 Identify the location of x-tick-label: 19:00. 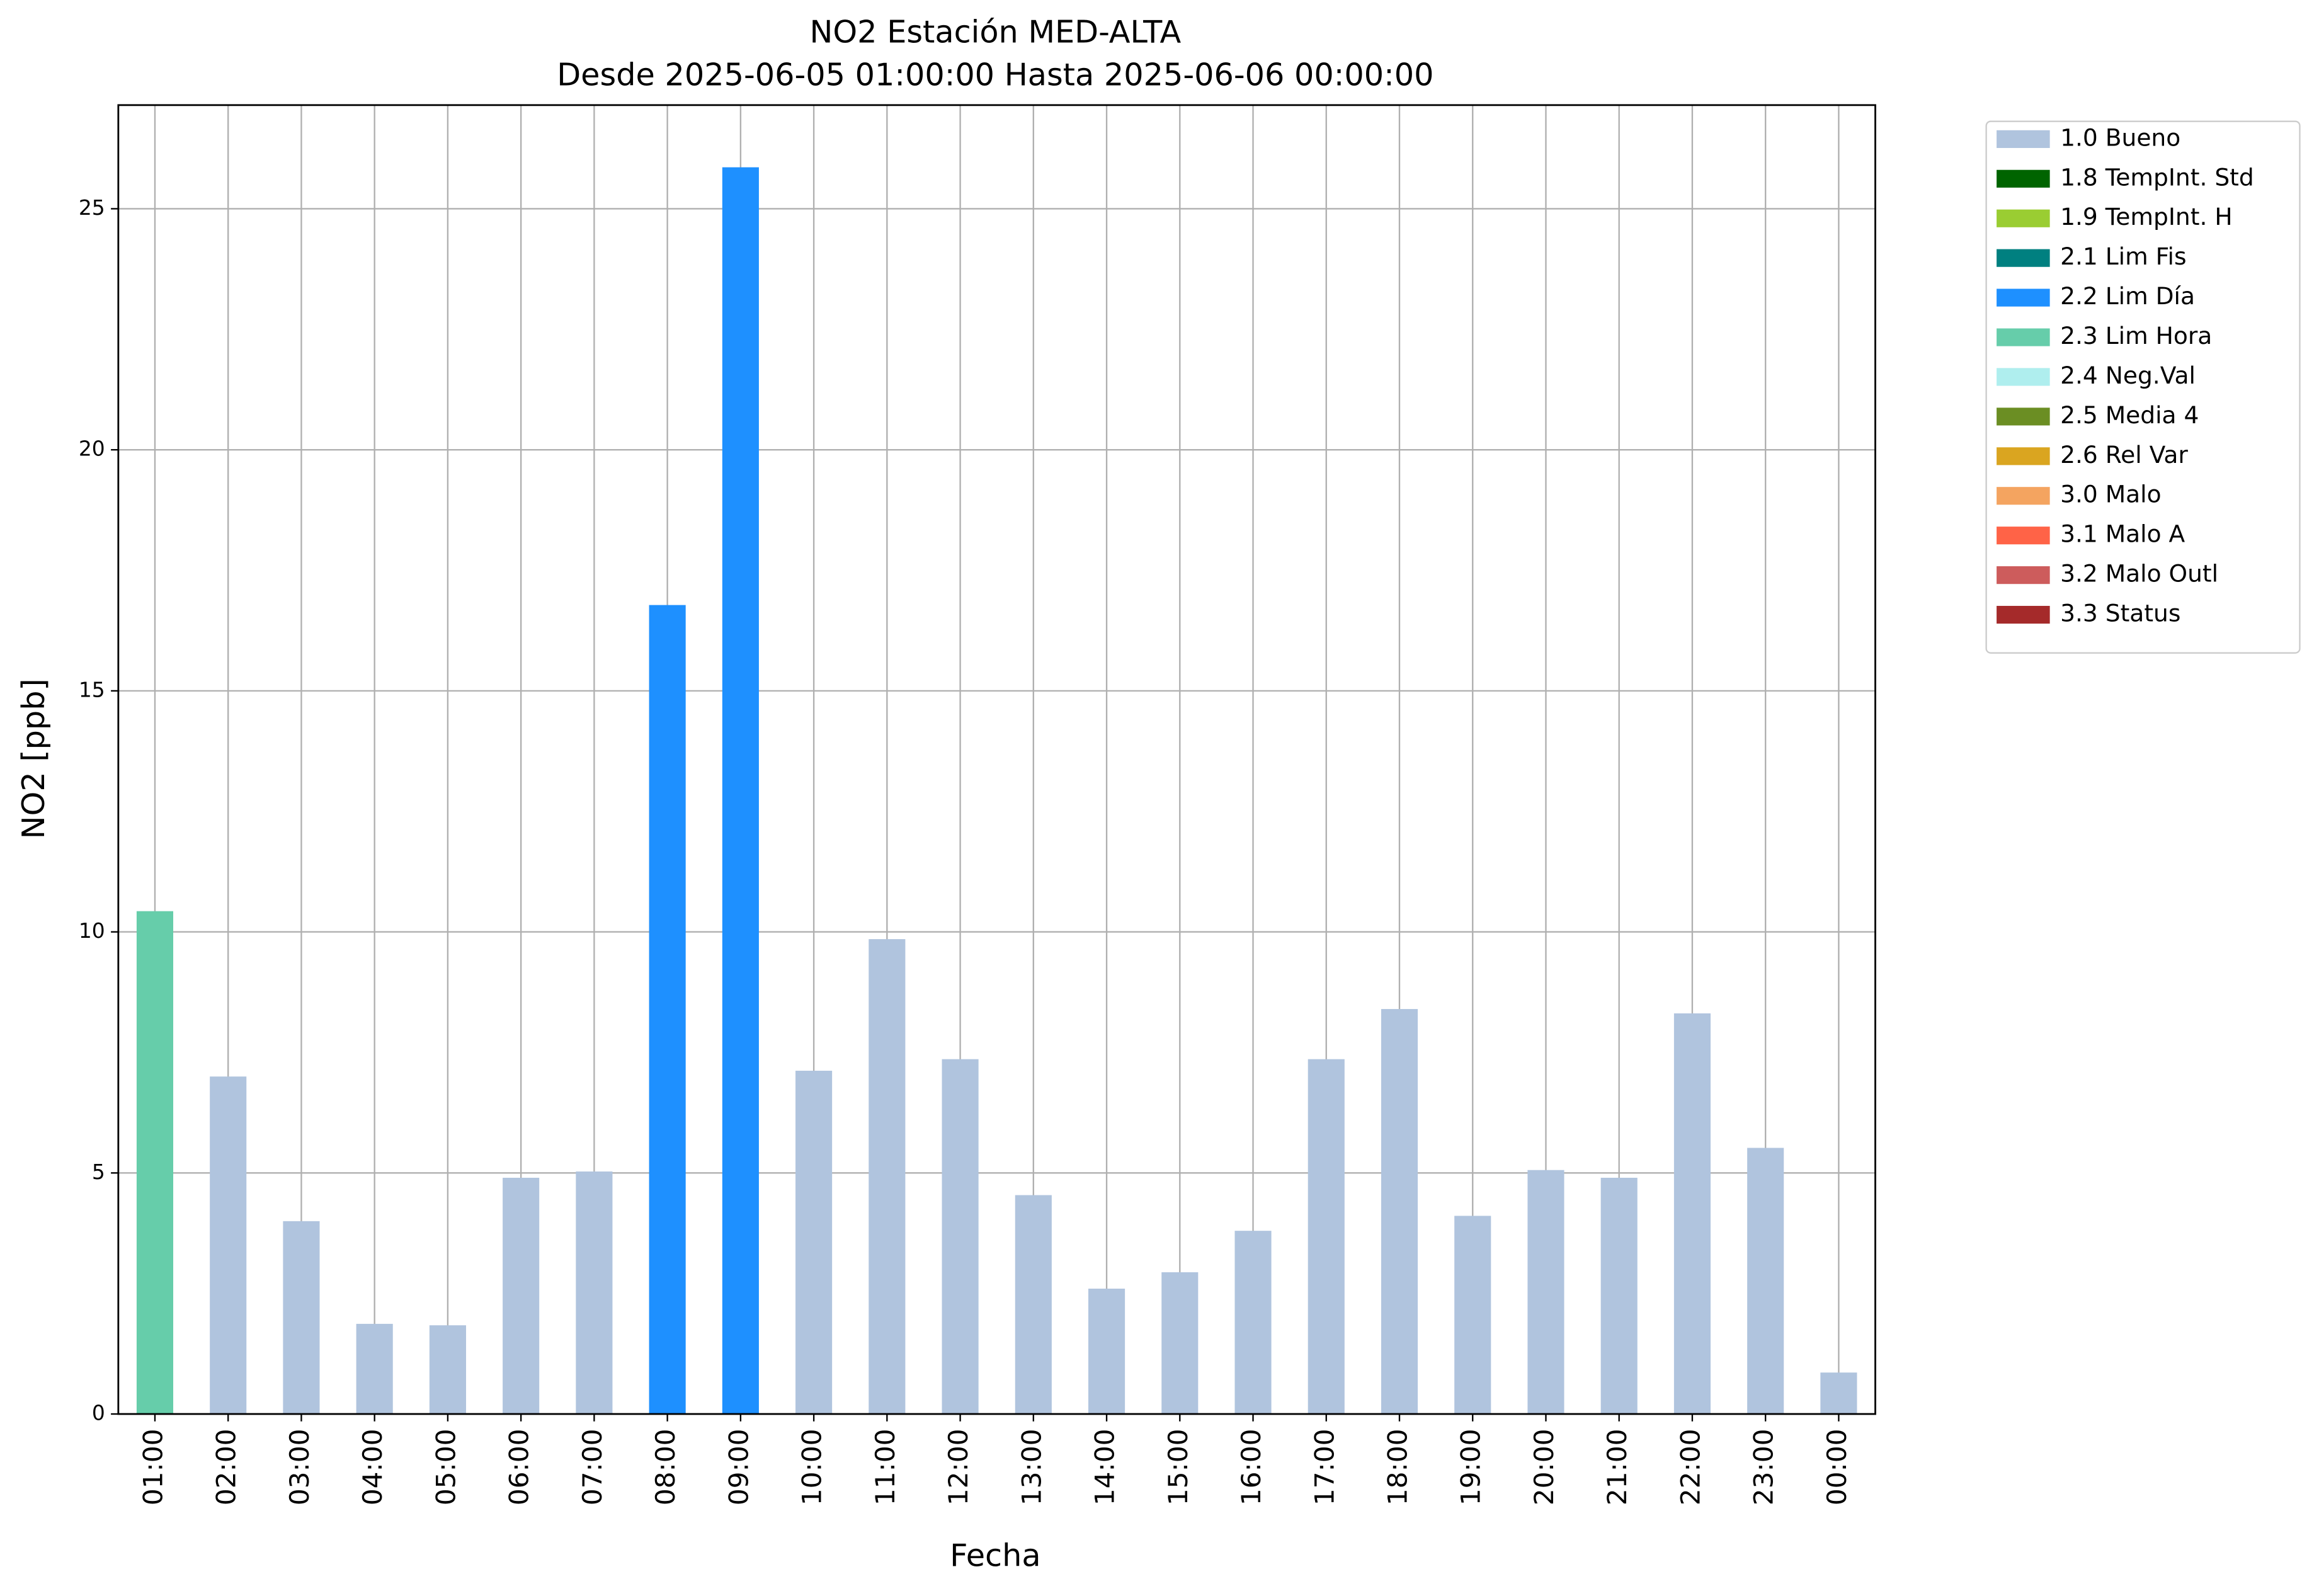
(1471, 1467).